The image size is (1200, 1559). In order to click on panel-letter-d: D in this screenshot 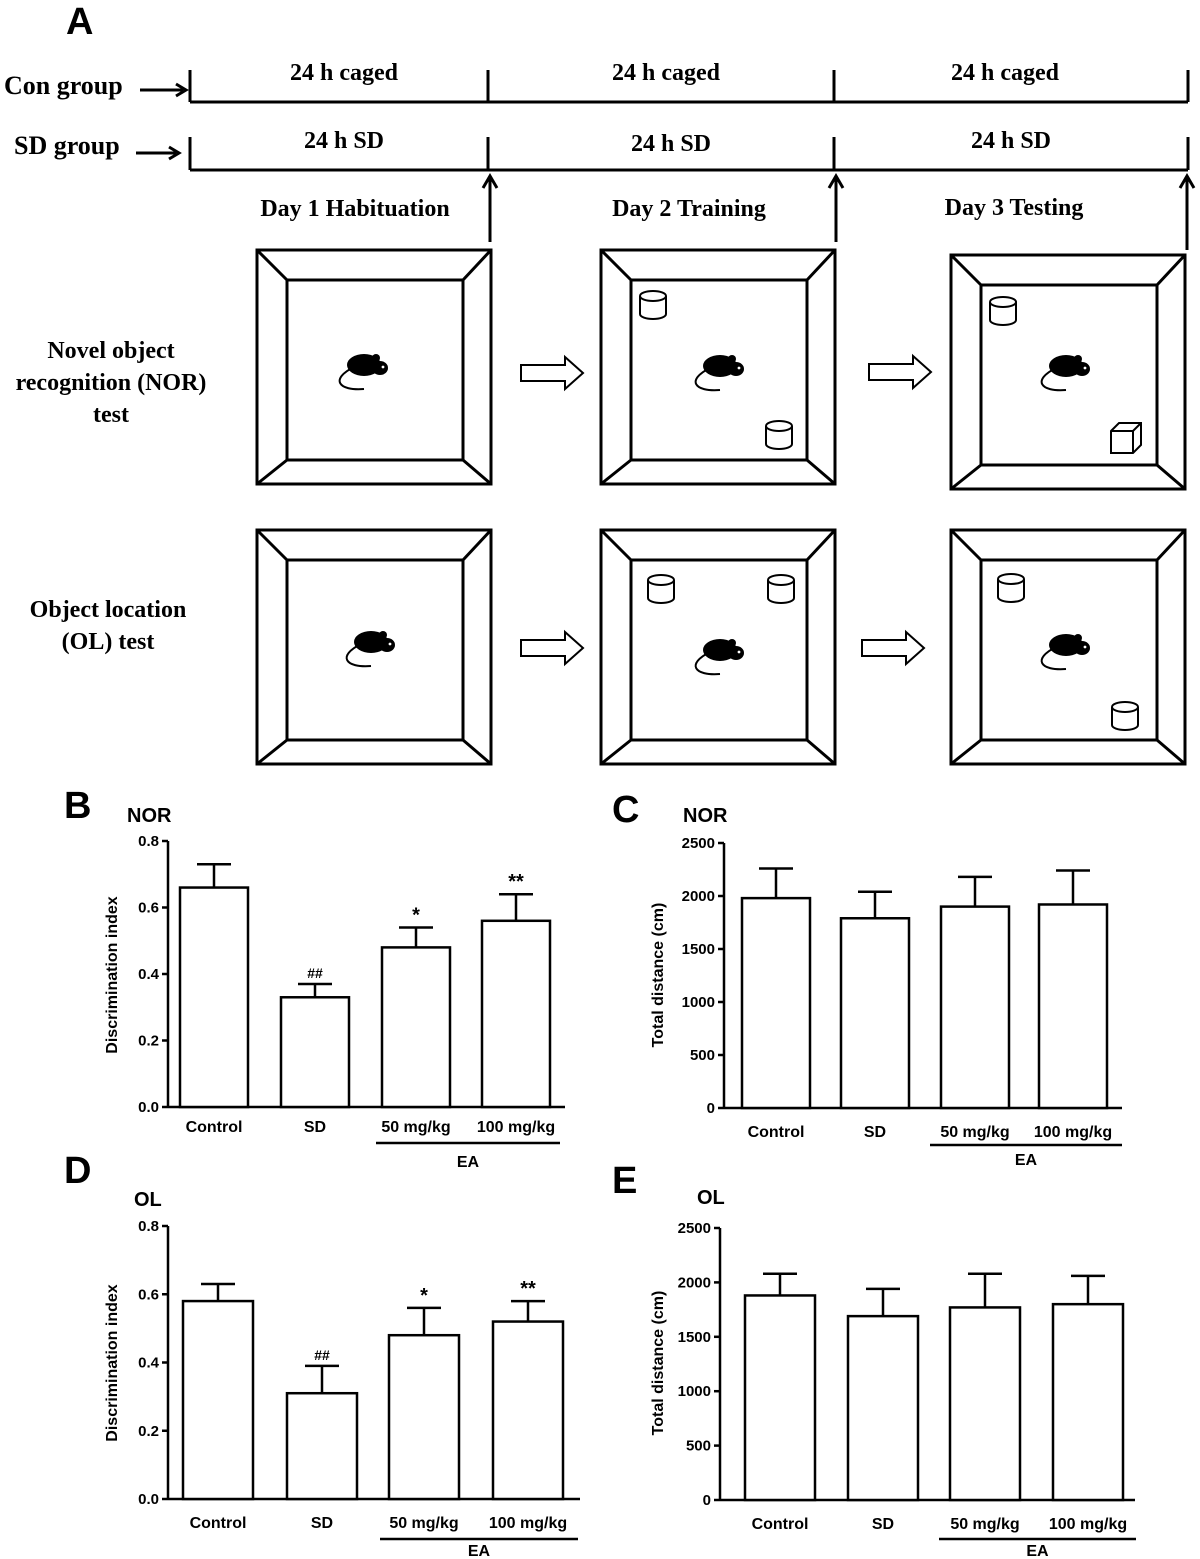, I will do `click(77, 1171)`.